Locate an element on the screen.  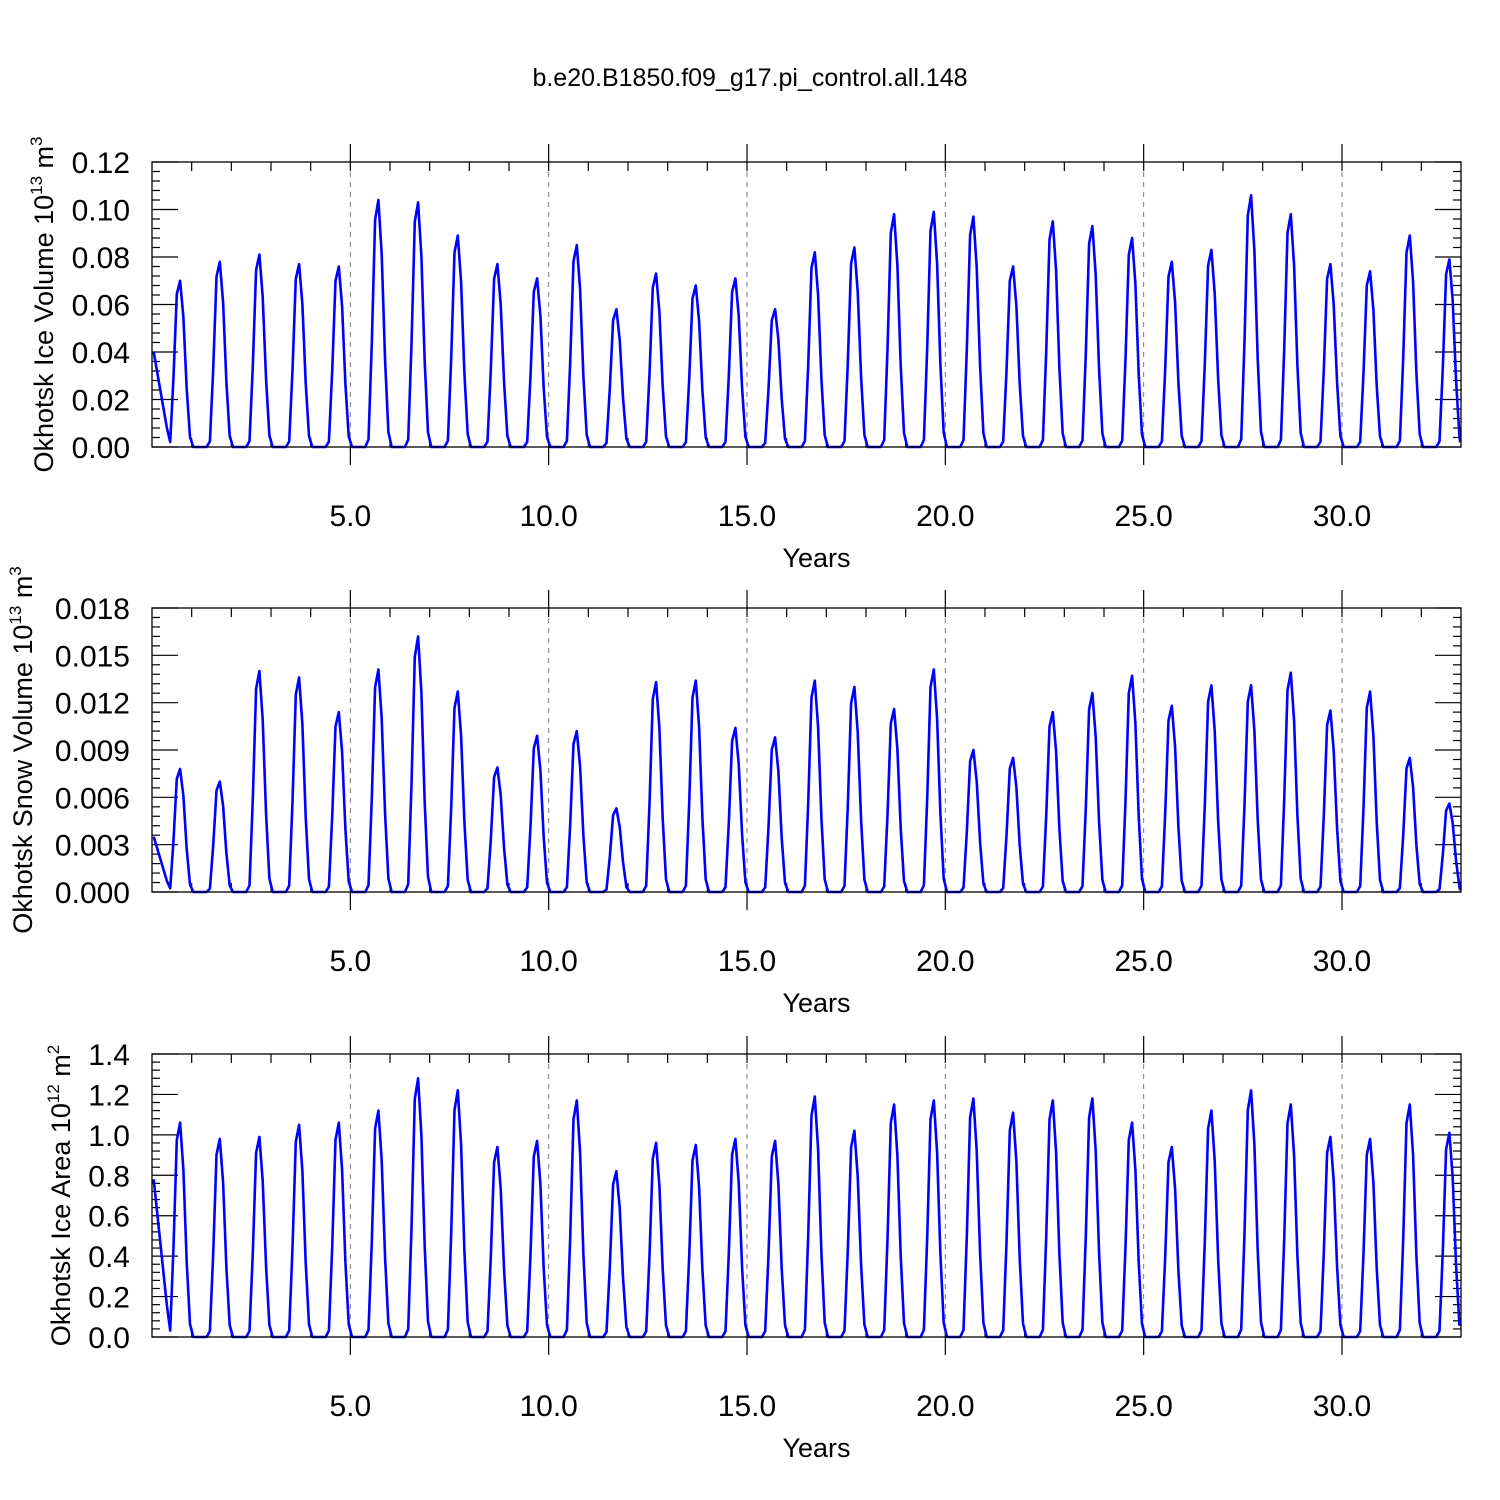
y-tick-label: 1.2 is located at coordinates (109, 1095).